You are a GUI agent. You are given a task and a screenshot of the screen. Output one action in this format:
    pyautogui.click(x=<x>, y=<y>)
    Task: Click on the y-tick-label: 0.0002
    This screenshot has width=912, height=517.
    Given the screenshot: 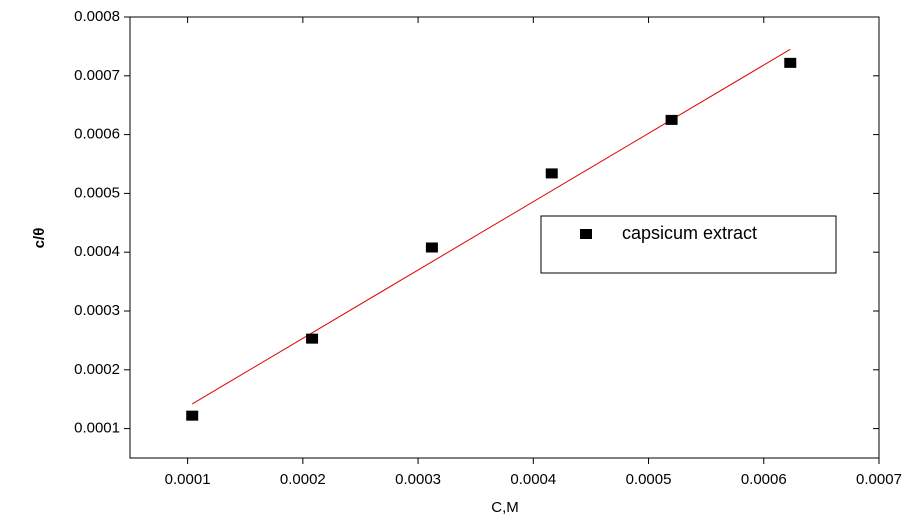 What is the action you would take?
    pyautogui.click(x=97, y=369)
    